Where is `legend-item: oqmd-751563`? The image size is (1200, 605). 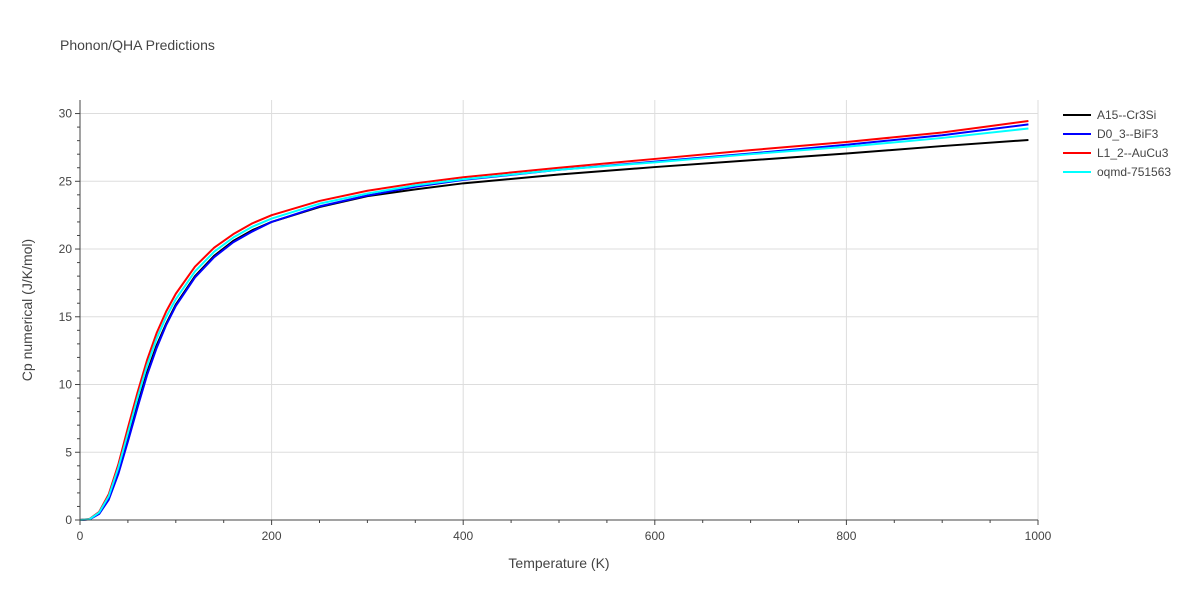 legend-item: oqmd-751563 is located at coordinates (1117, 172).